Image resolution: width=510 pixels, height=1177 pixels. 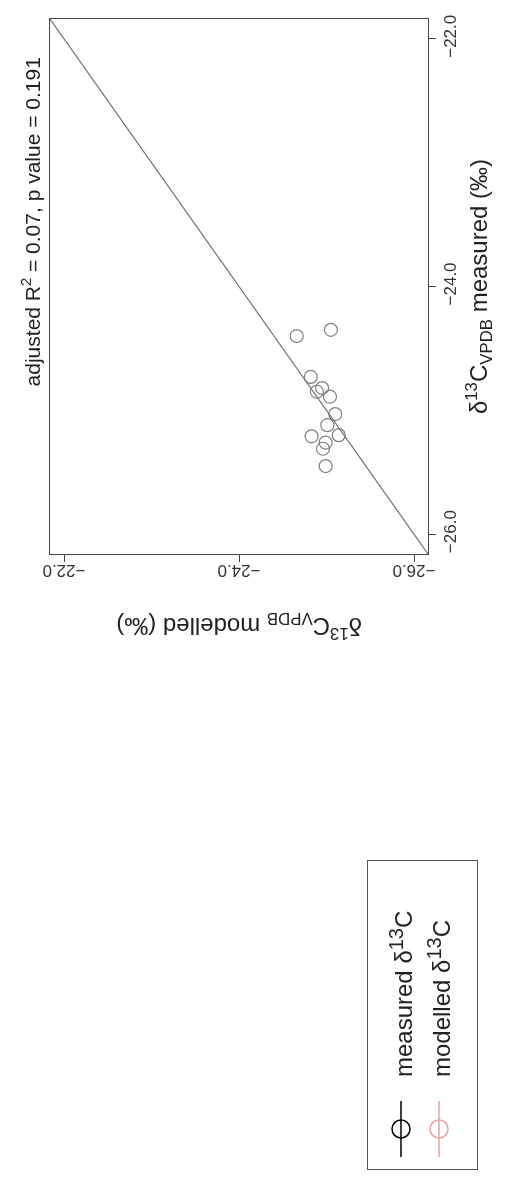 I want to click on y-tick-label: −24.0, so click(x=451, y=284).